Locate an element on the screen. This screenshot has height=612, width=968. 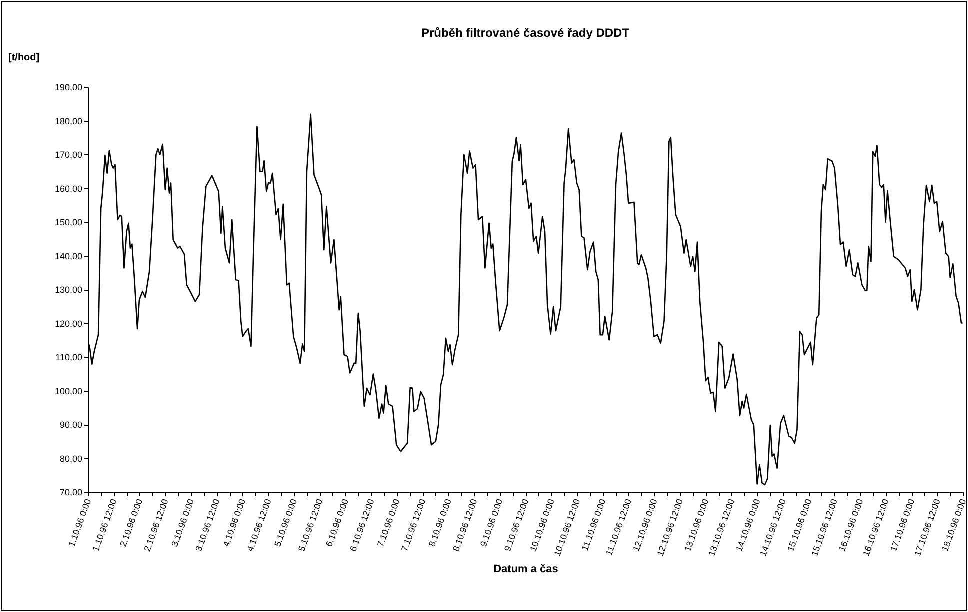
y-tick-label: 90,00 is located at coordinates (71, 425).